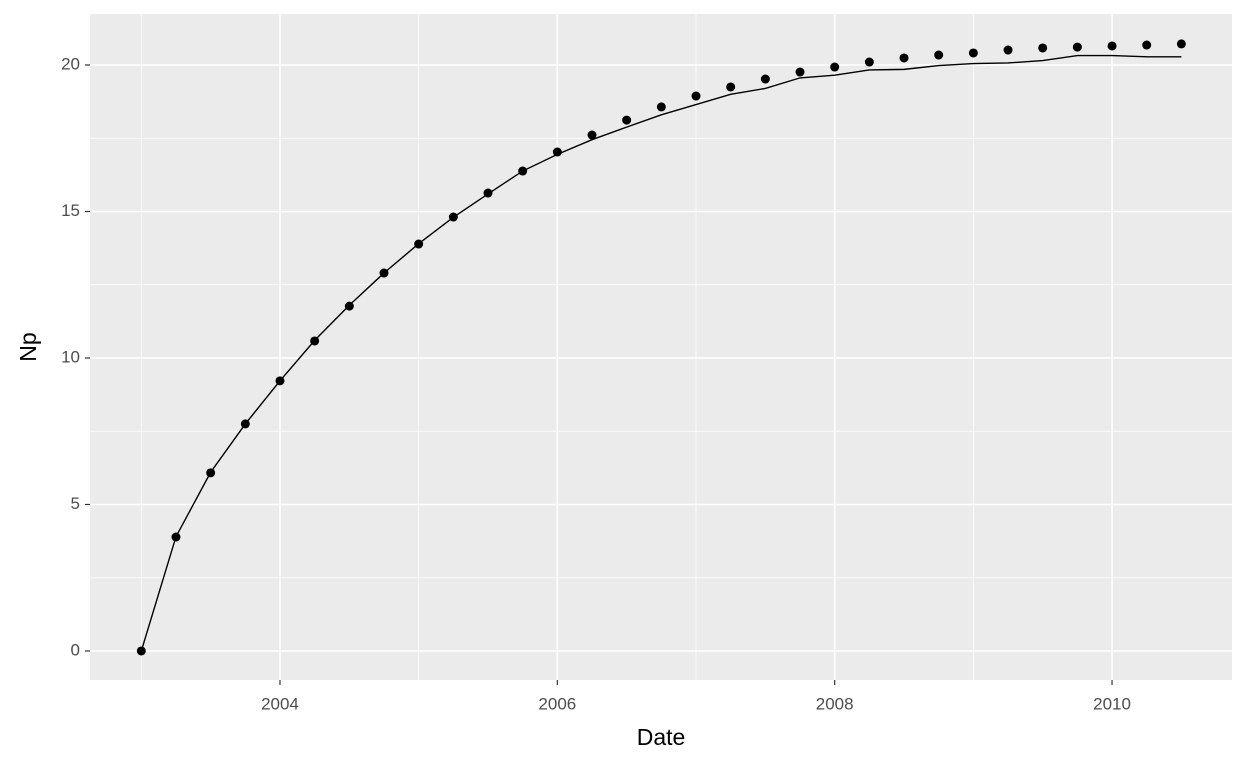 This screenshot has height=768, width=1248. Describe the element at coordinates (661, 737) in the screenshot. I see `x-axis-title: Date` at that location.